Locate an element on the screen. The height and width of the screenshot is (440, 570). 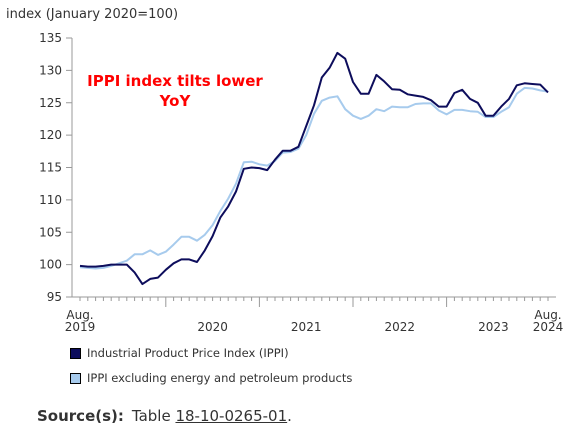
x-tick-label-year: 2019 is located at coordinates (80, 327).